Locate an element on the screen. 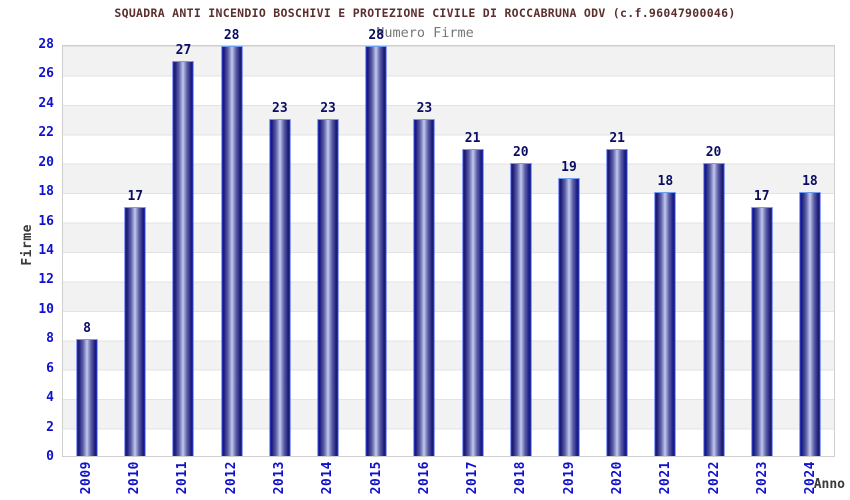 This screenshot has height=500, width=850. x-tick-slot-2020: 2020 is located at coordinates (617, 480).